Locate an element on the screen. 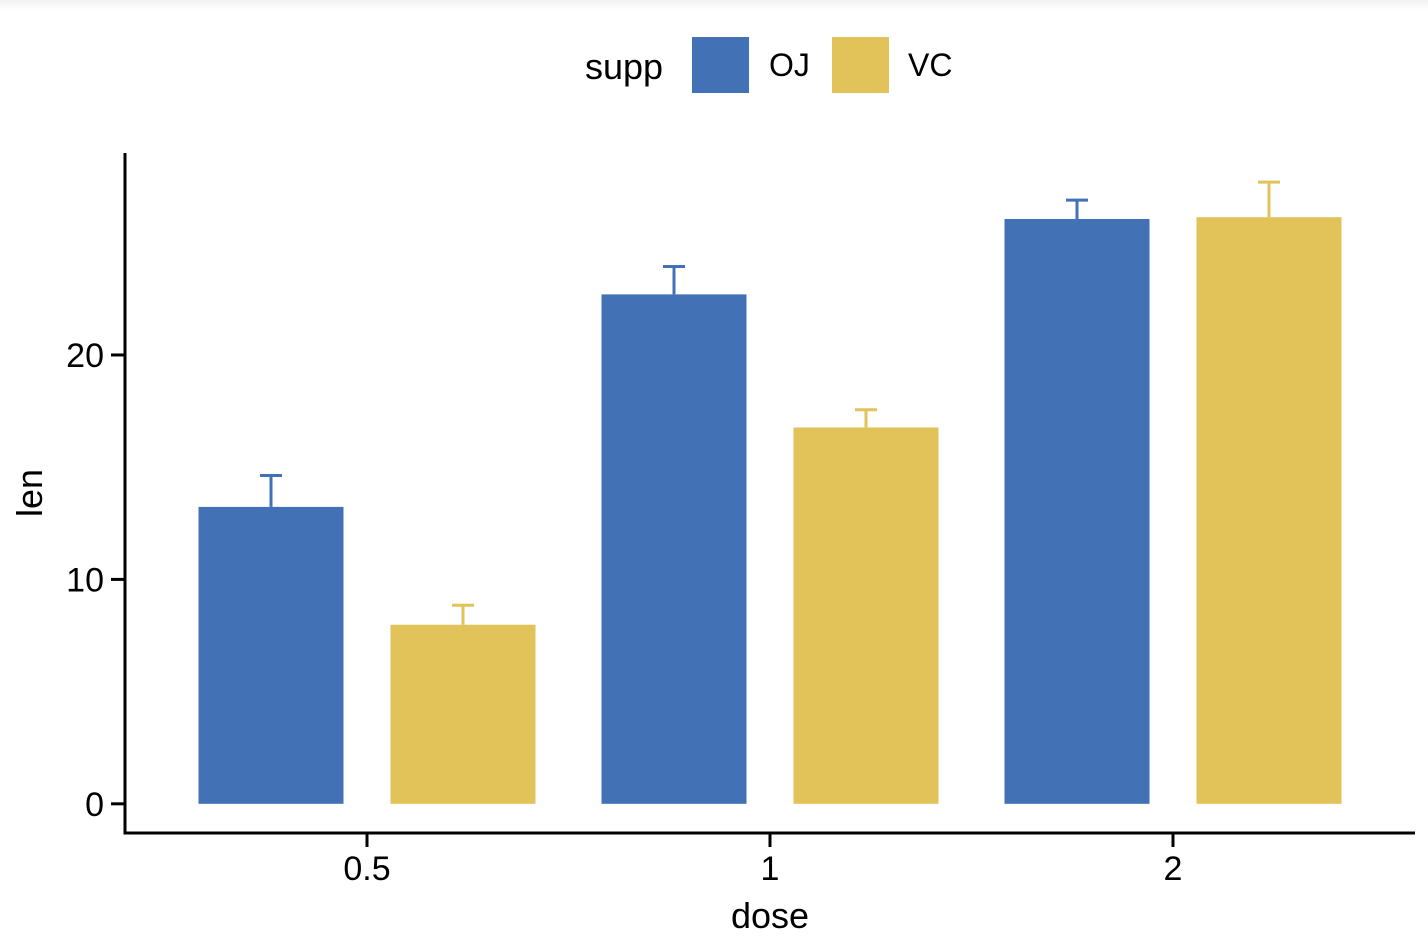 This screenshot has width=1428, height=944. legend: supp OJ VC is located at coordinates (768, 65).